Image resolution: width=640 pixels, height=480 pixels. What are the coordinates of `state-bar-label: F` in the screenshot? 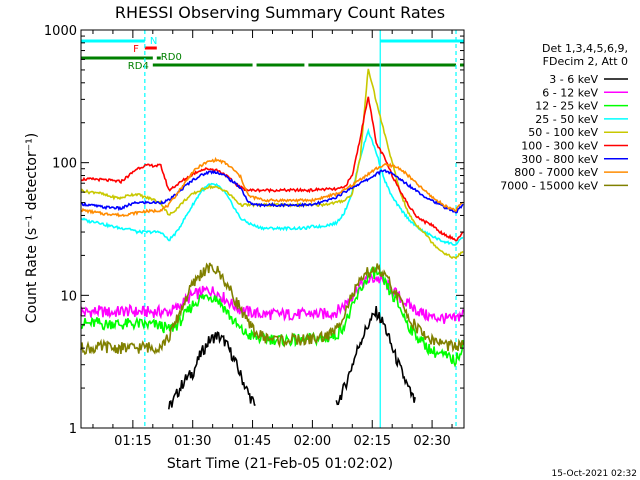 It's located at (136, 49).